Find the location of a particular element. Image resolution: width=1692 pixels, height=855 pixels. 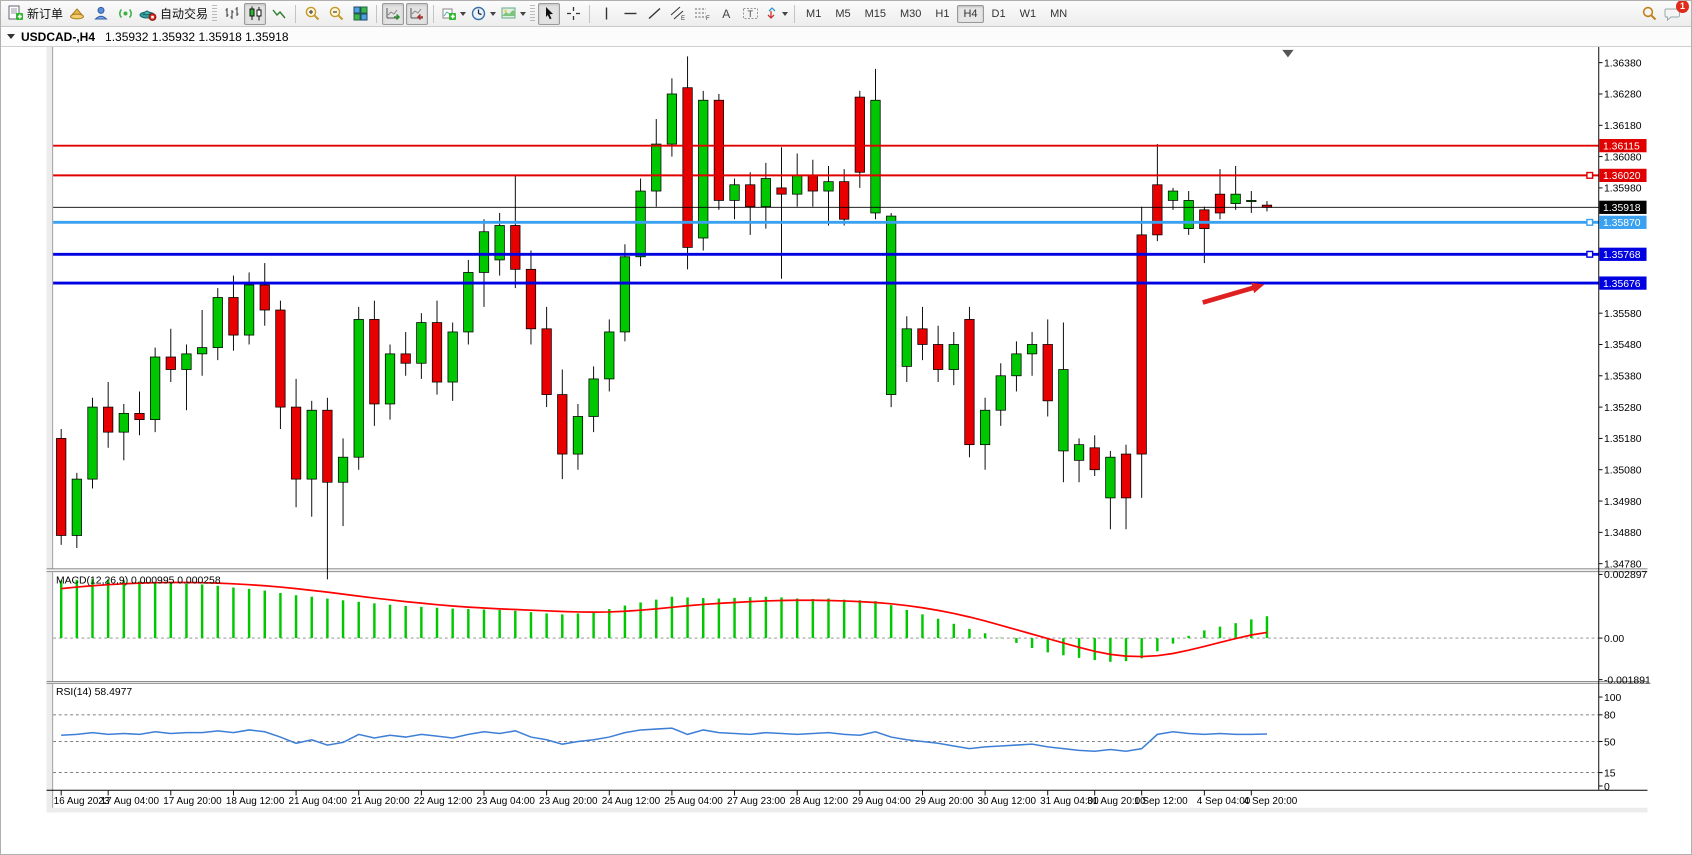

zoom-in-button is located at coordinates (312, 14).